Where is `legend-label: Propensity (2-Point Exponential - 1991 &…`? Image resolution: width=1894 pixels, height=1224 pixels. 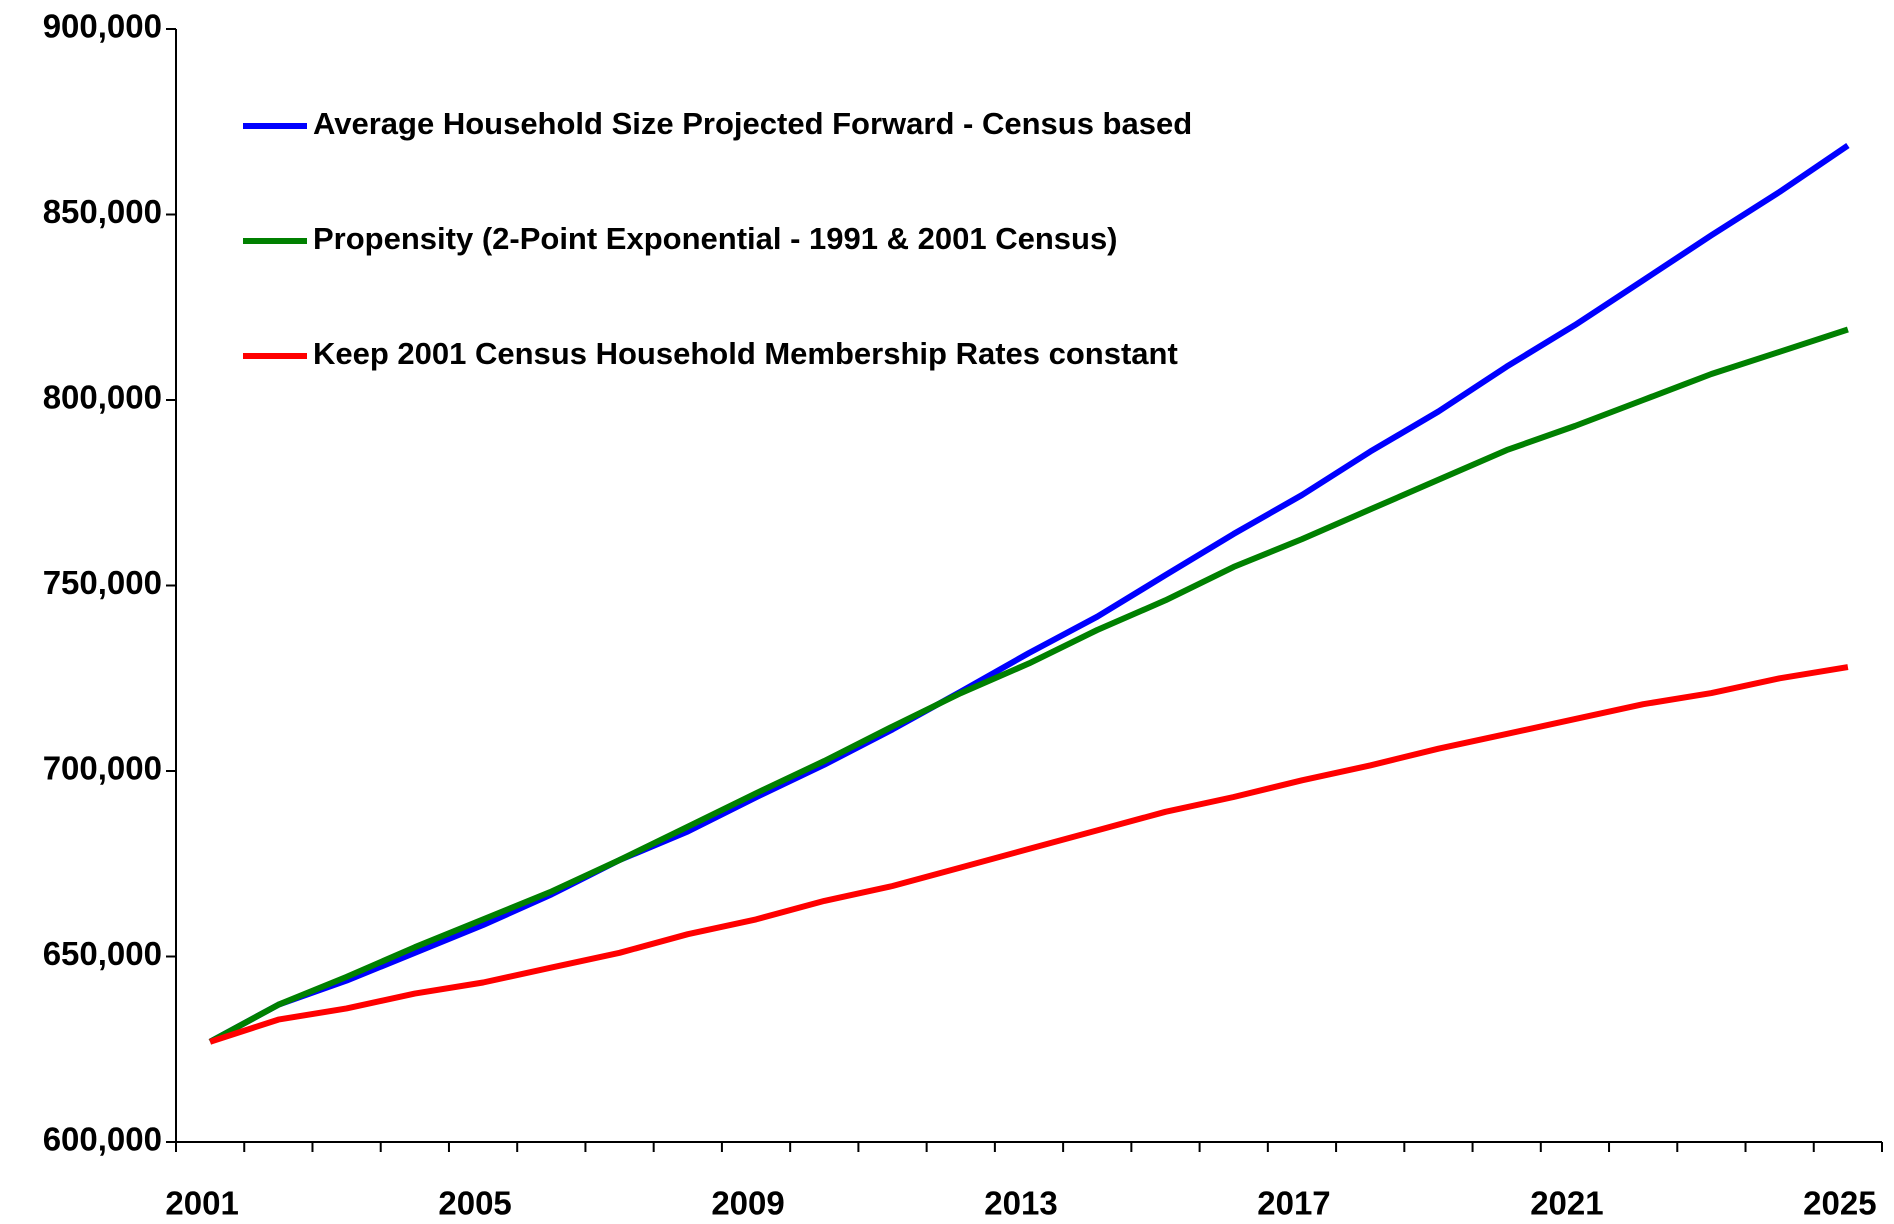 legend-label: Propensity (2-Point Exponential - 1991 &… is located at coordinates (715, 238).